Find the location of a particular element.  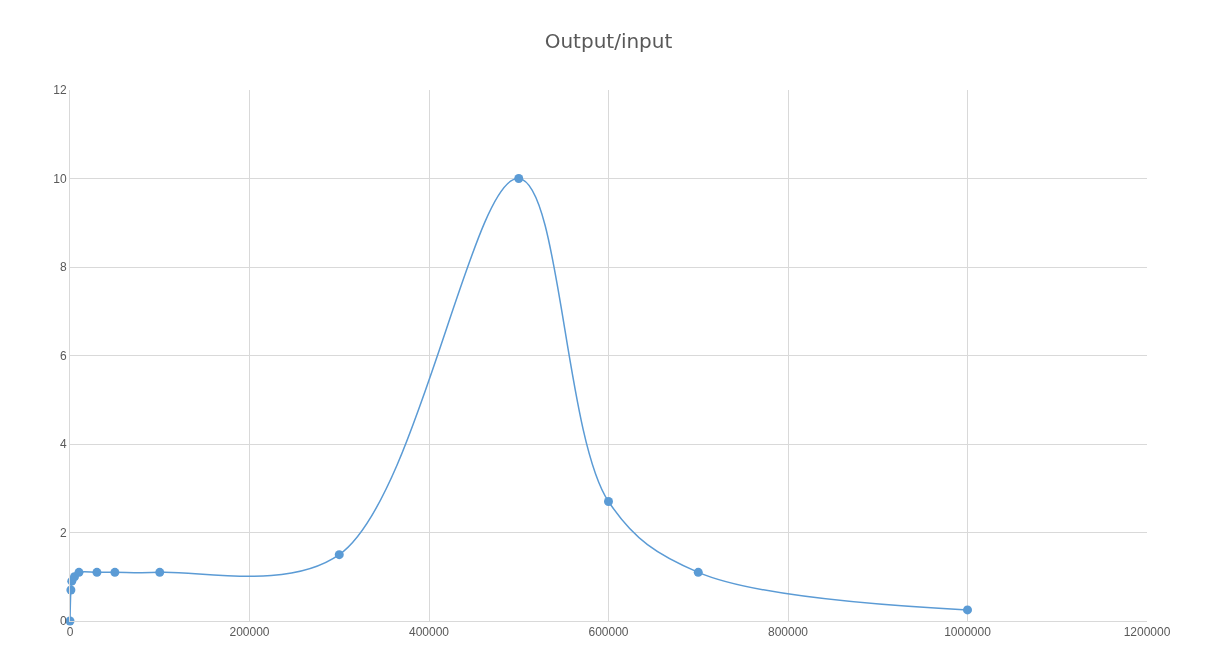

x-tick-label: 600000 is located at coordinates (608, 632).